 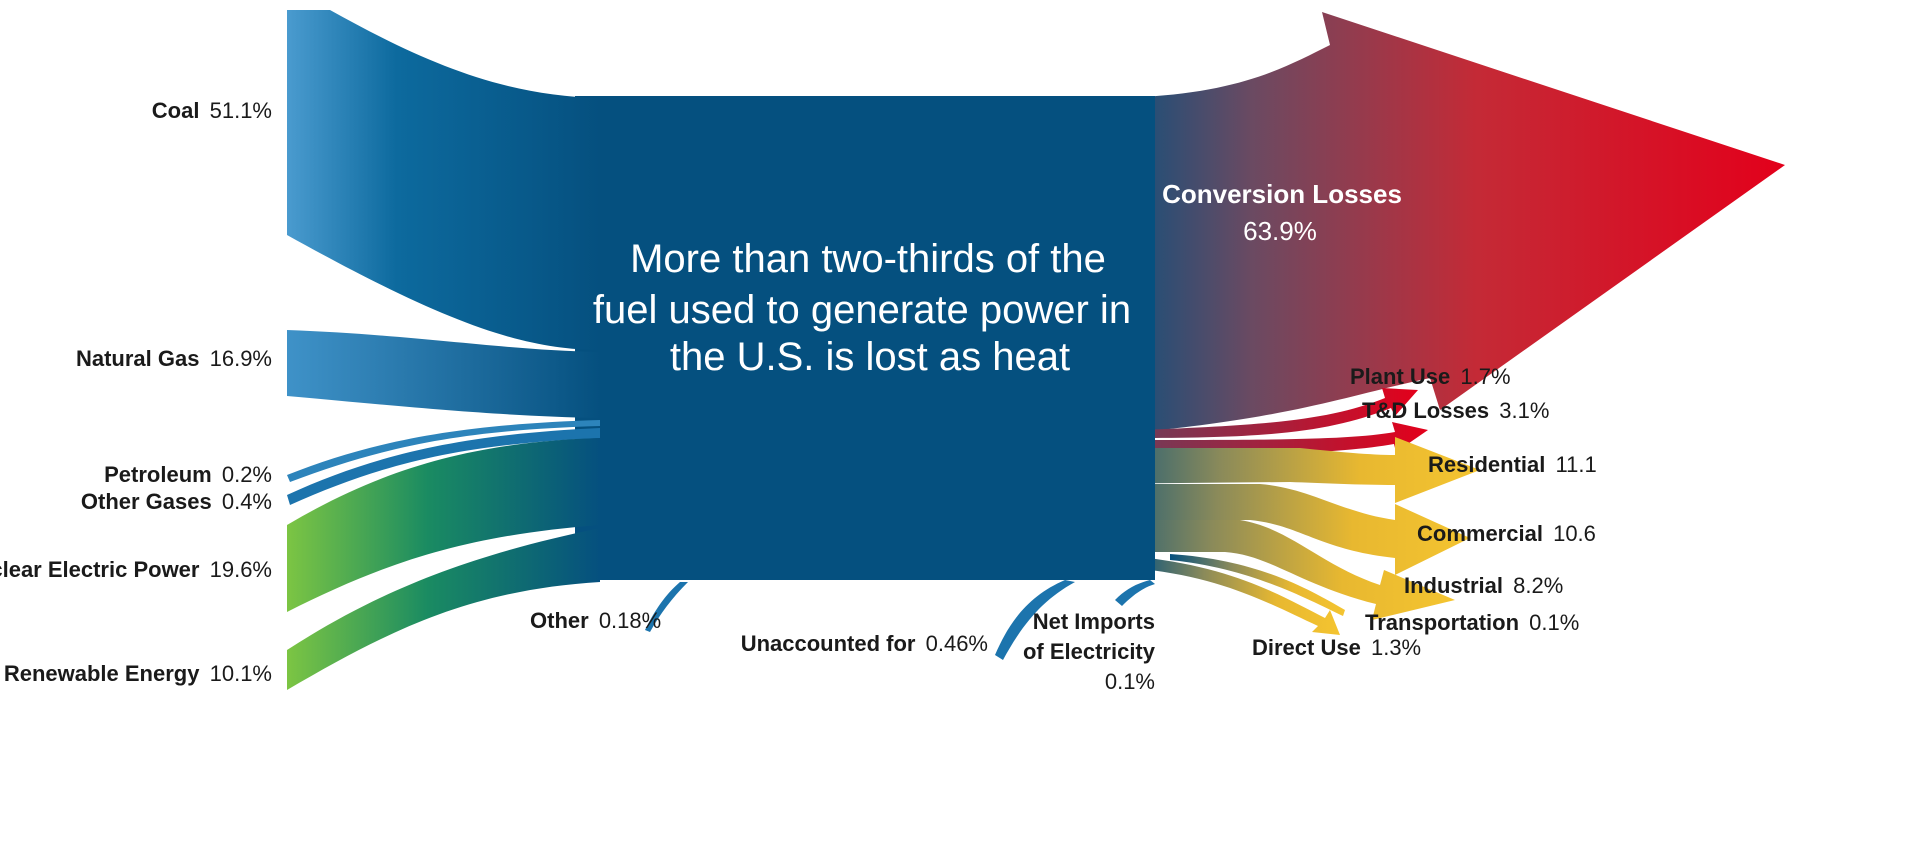 I want to click on unaccounted-label: Unaccounted for 0.46%, so click(x=864, y=643).